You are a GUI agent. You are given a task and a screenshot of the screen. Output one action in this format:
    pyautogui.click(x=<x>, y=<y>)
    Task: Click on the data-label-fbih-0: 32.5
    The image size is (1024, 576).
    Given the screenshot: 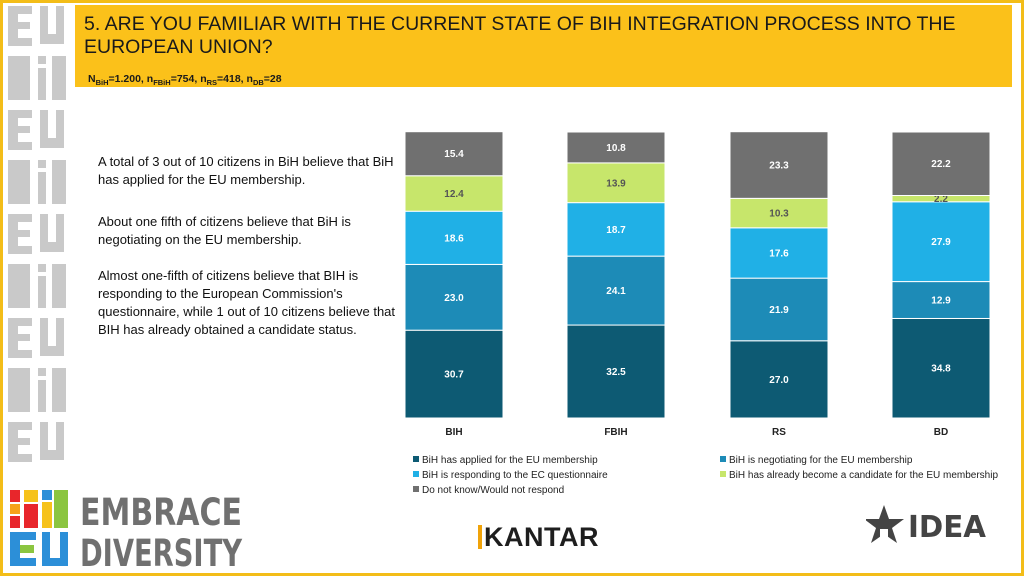 What is the action you would take?
    pyautogui.click(x=616, y=372)
    